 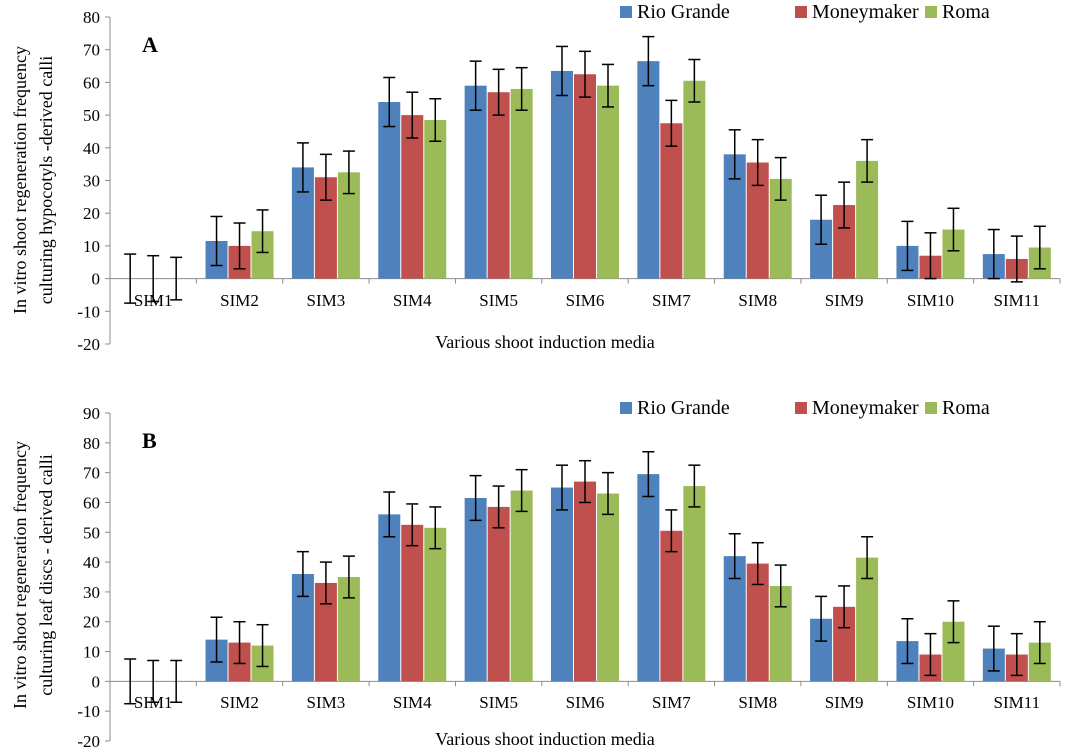 I want to click on x-tick-label: SIM5, so click(x=498, y=300).